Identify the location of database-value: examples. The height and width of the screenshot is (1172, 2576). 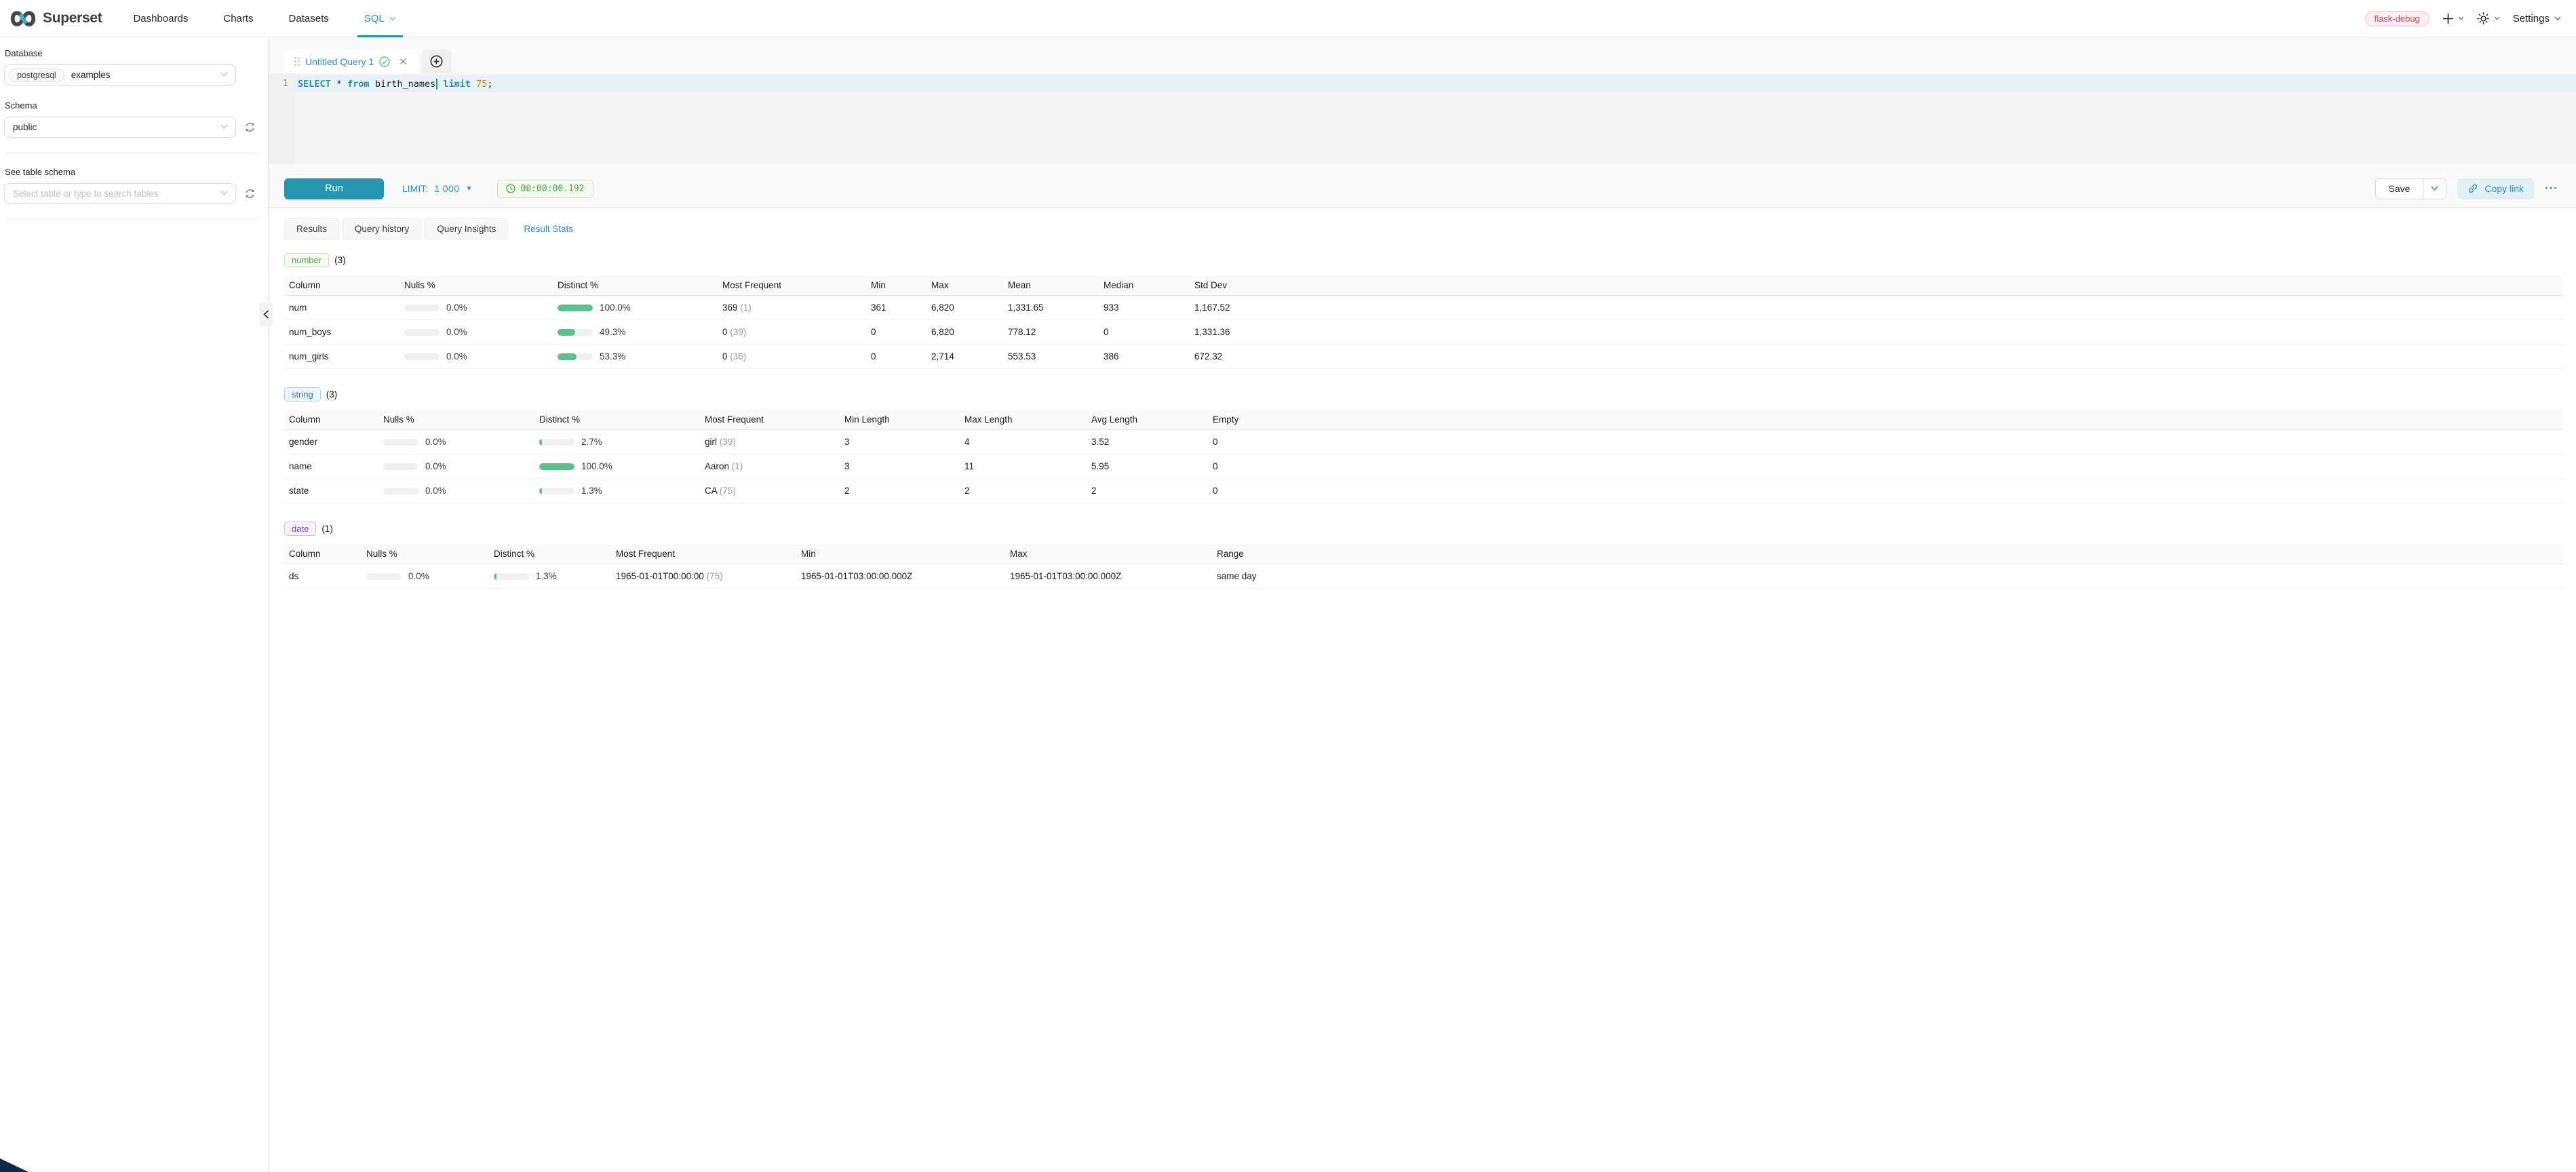
(91, 75).